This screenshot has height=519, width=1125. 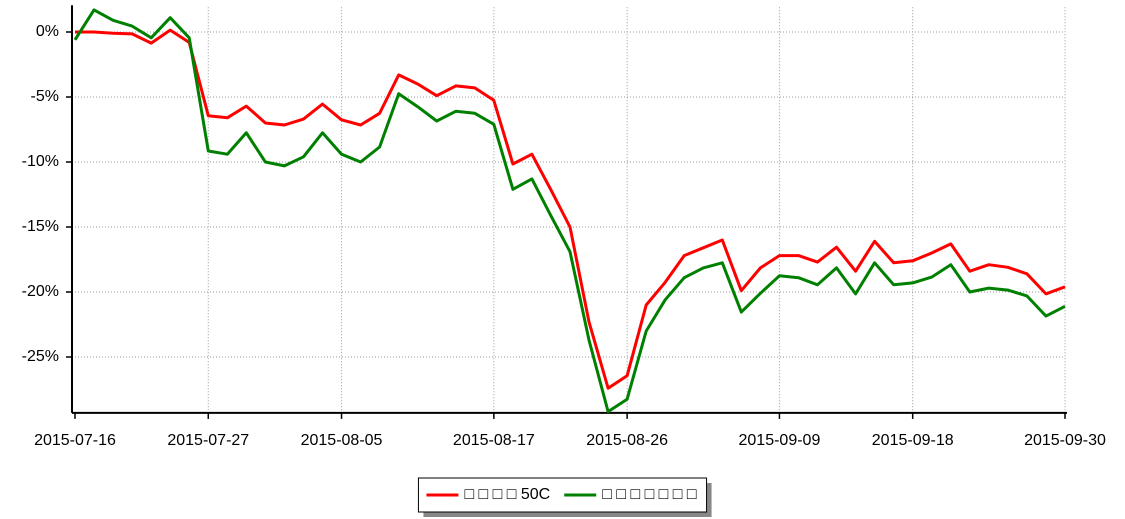 What do you see at coordinates (75, 440) in the screenshot?
I see `x-tick-label: 2015-07-16` at bounding box center [75, 440].